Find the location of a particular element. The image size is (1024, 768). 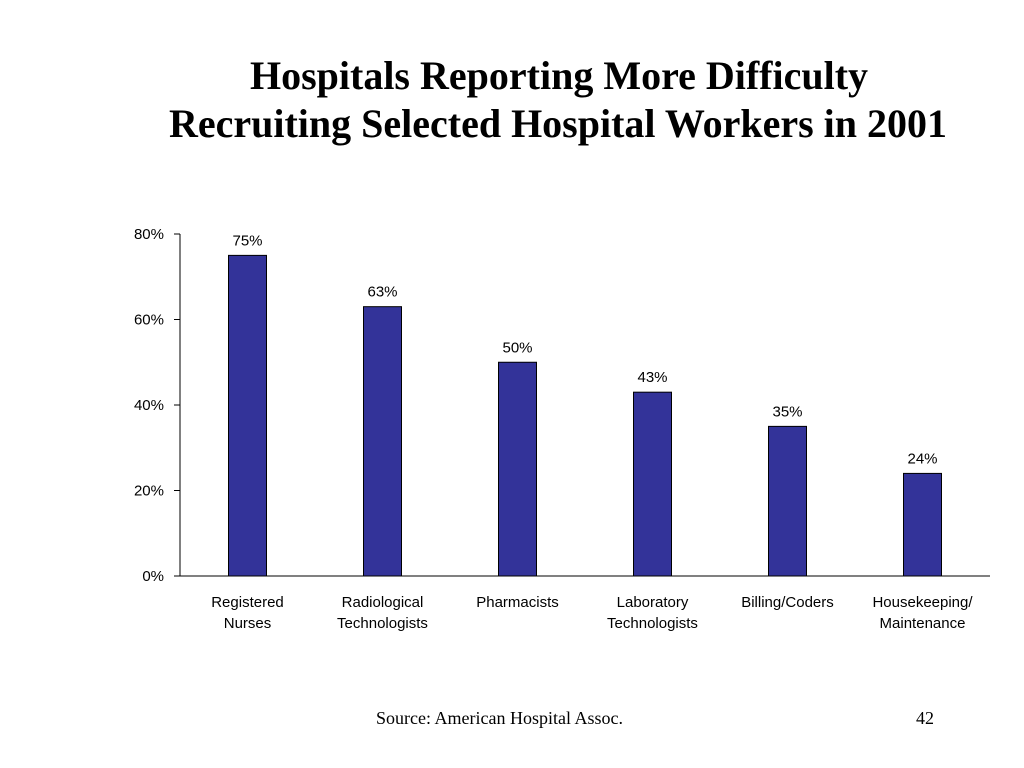

data-label: 75% is located at coordinates (247, 240).